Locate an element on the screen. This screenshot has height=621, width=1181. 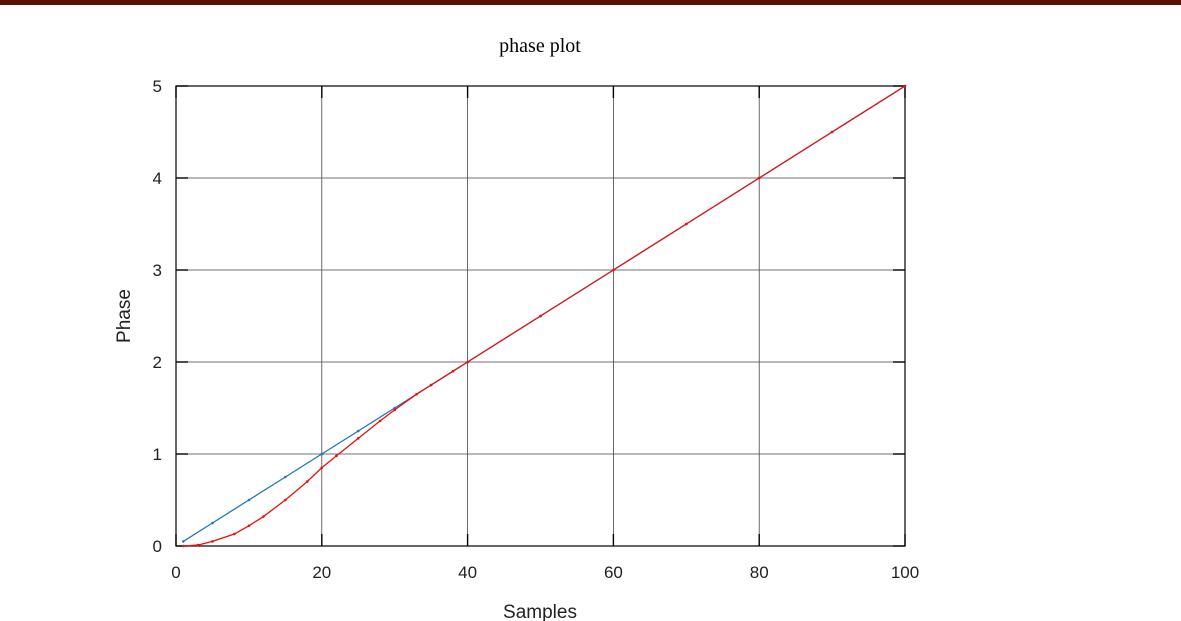
y-tick-label: 5 is located at coordinates (157, 86).